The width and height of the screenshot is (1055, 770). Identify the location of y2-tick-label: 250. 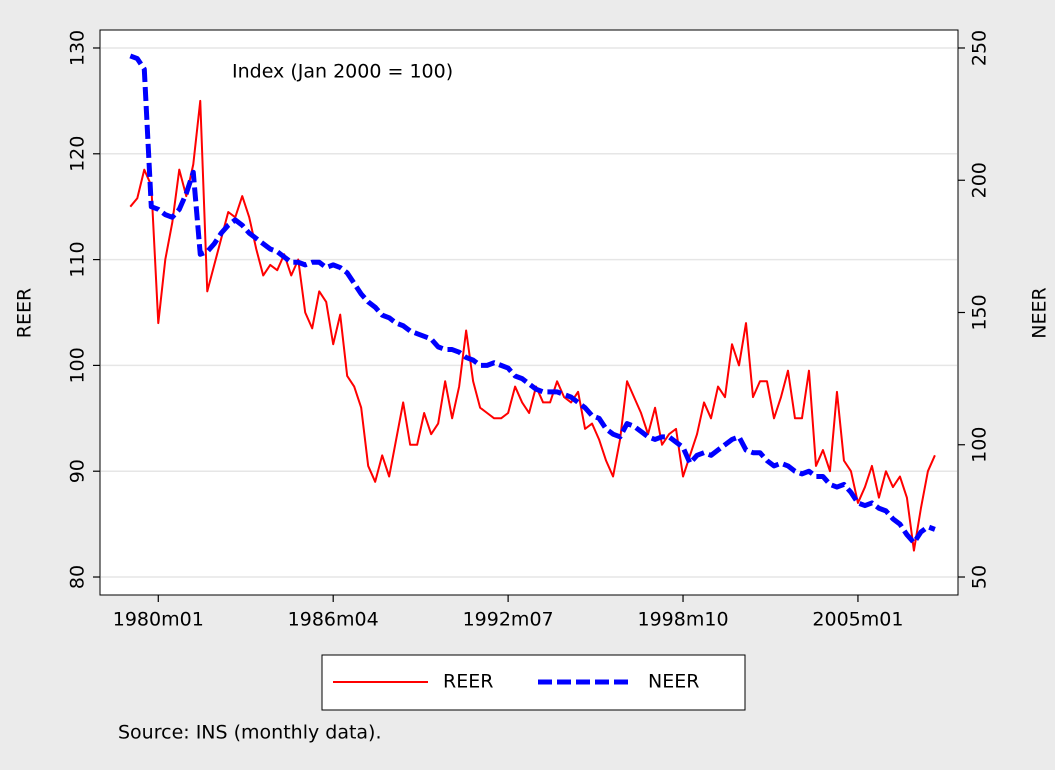
(980, 48).